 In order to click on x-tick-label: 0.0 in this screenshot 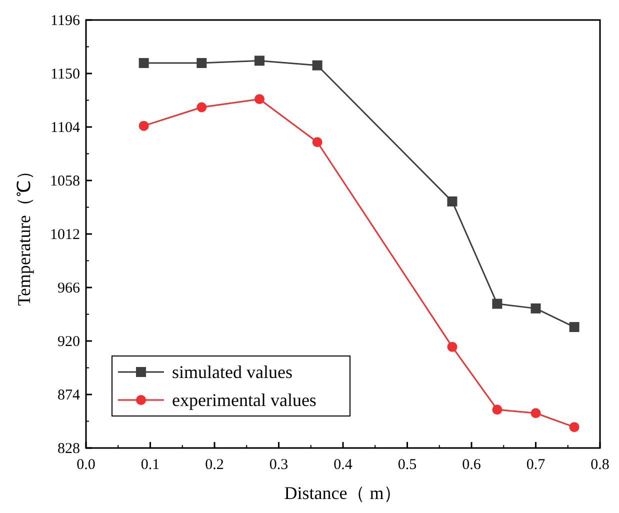, I will do `click(86, 465)`.